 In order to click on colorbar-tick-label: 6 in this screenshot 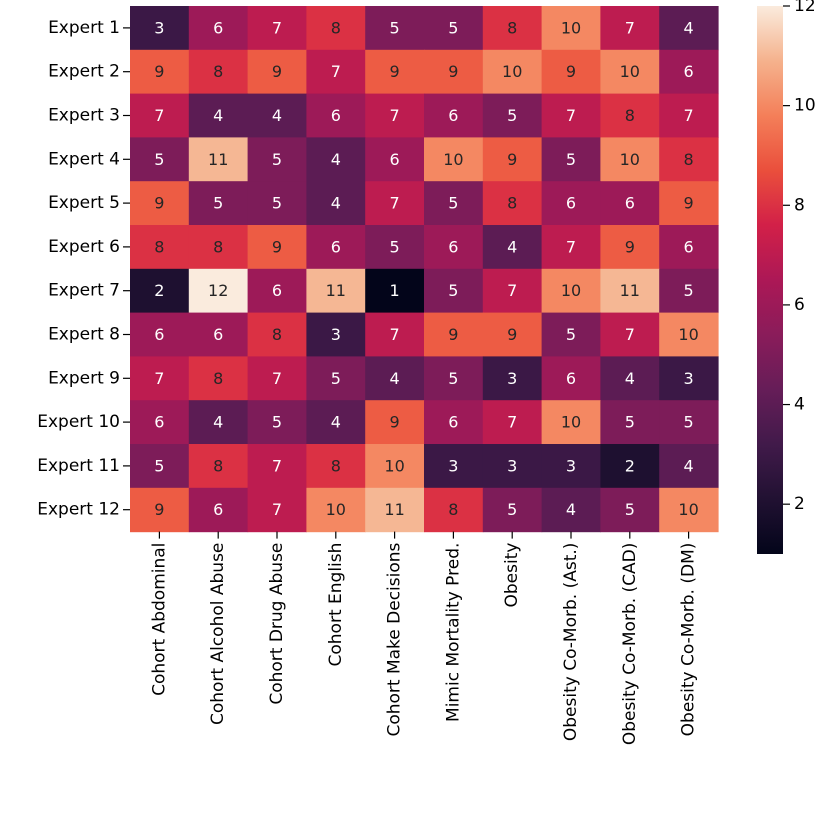, I will do `click(799, 305)`.